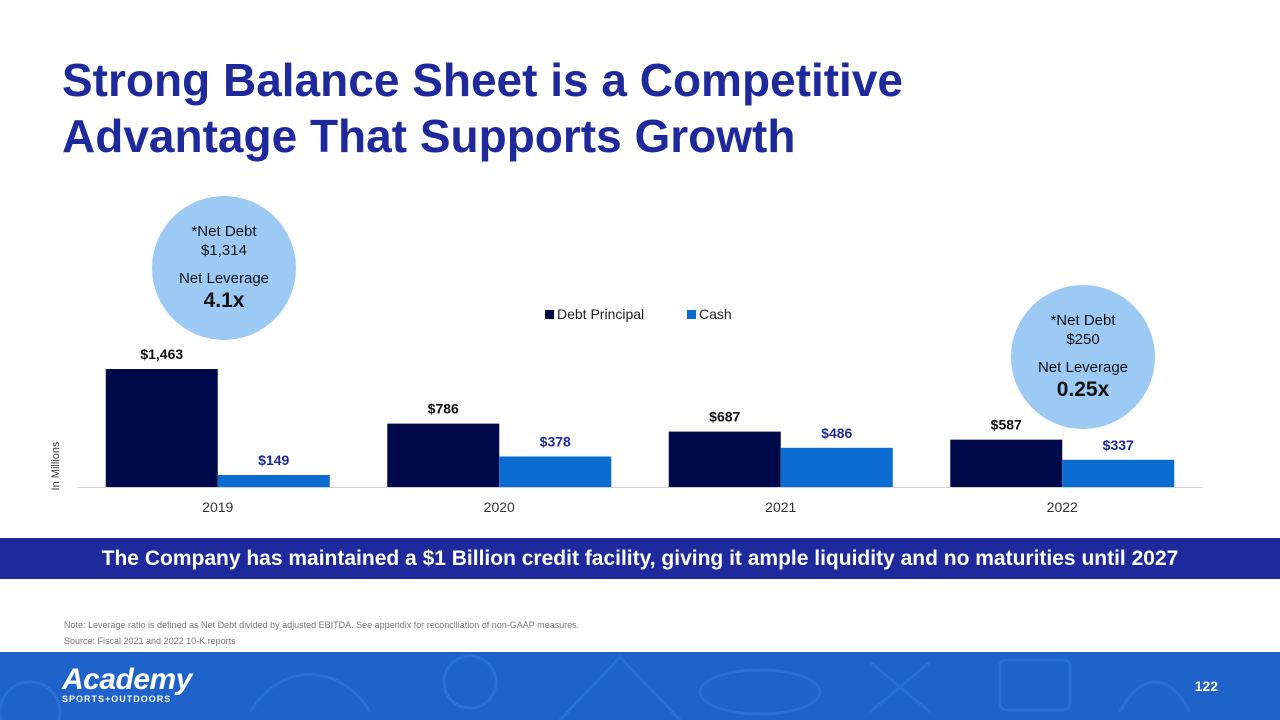 This screenshot has width=1280, height=720. I want to click on cash-label-2020: $378, so click(555, 442).